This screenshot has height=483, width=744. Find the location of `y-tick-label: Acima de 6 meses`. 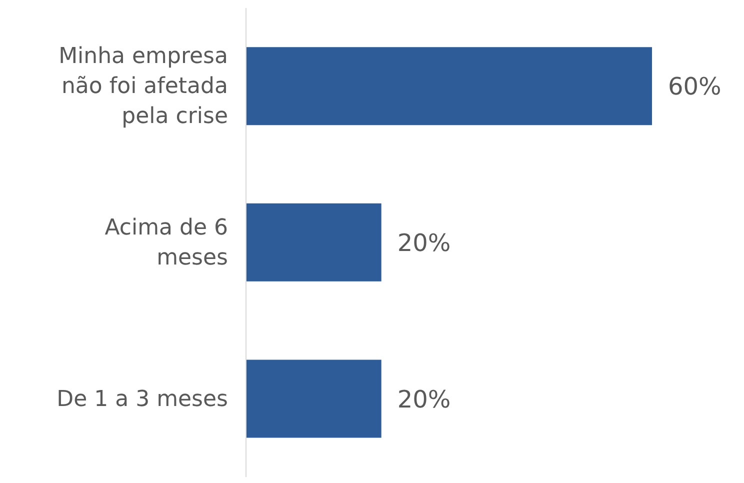

y-tick-label: Acima de 6 meses is located at coordinates (166, 242).